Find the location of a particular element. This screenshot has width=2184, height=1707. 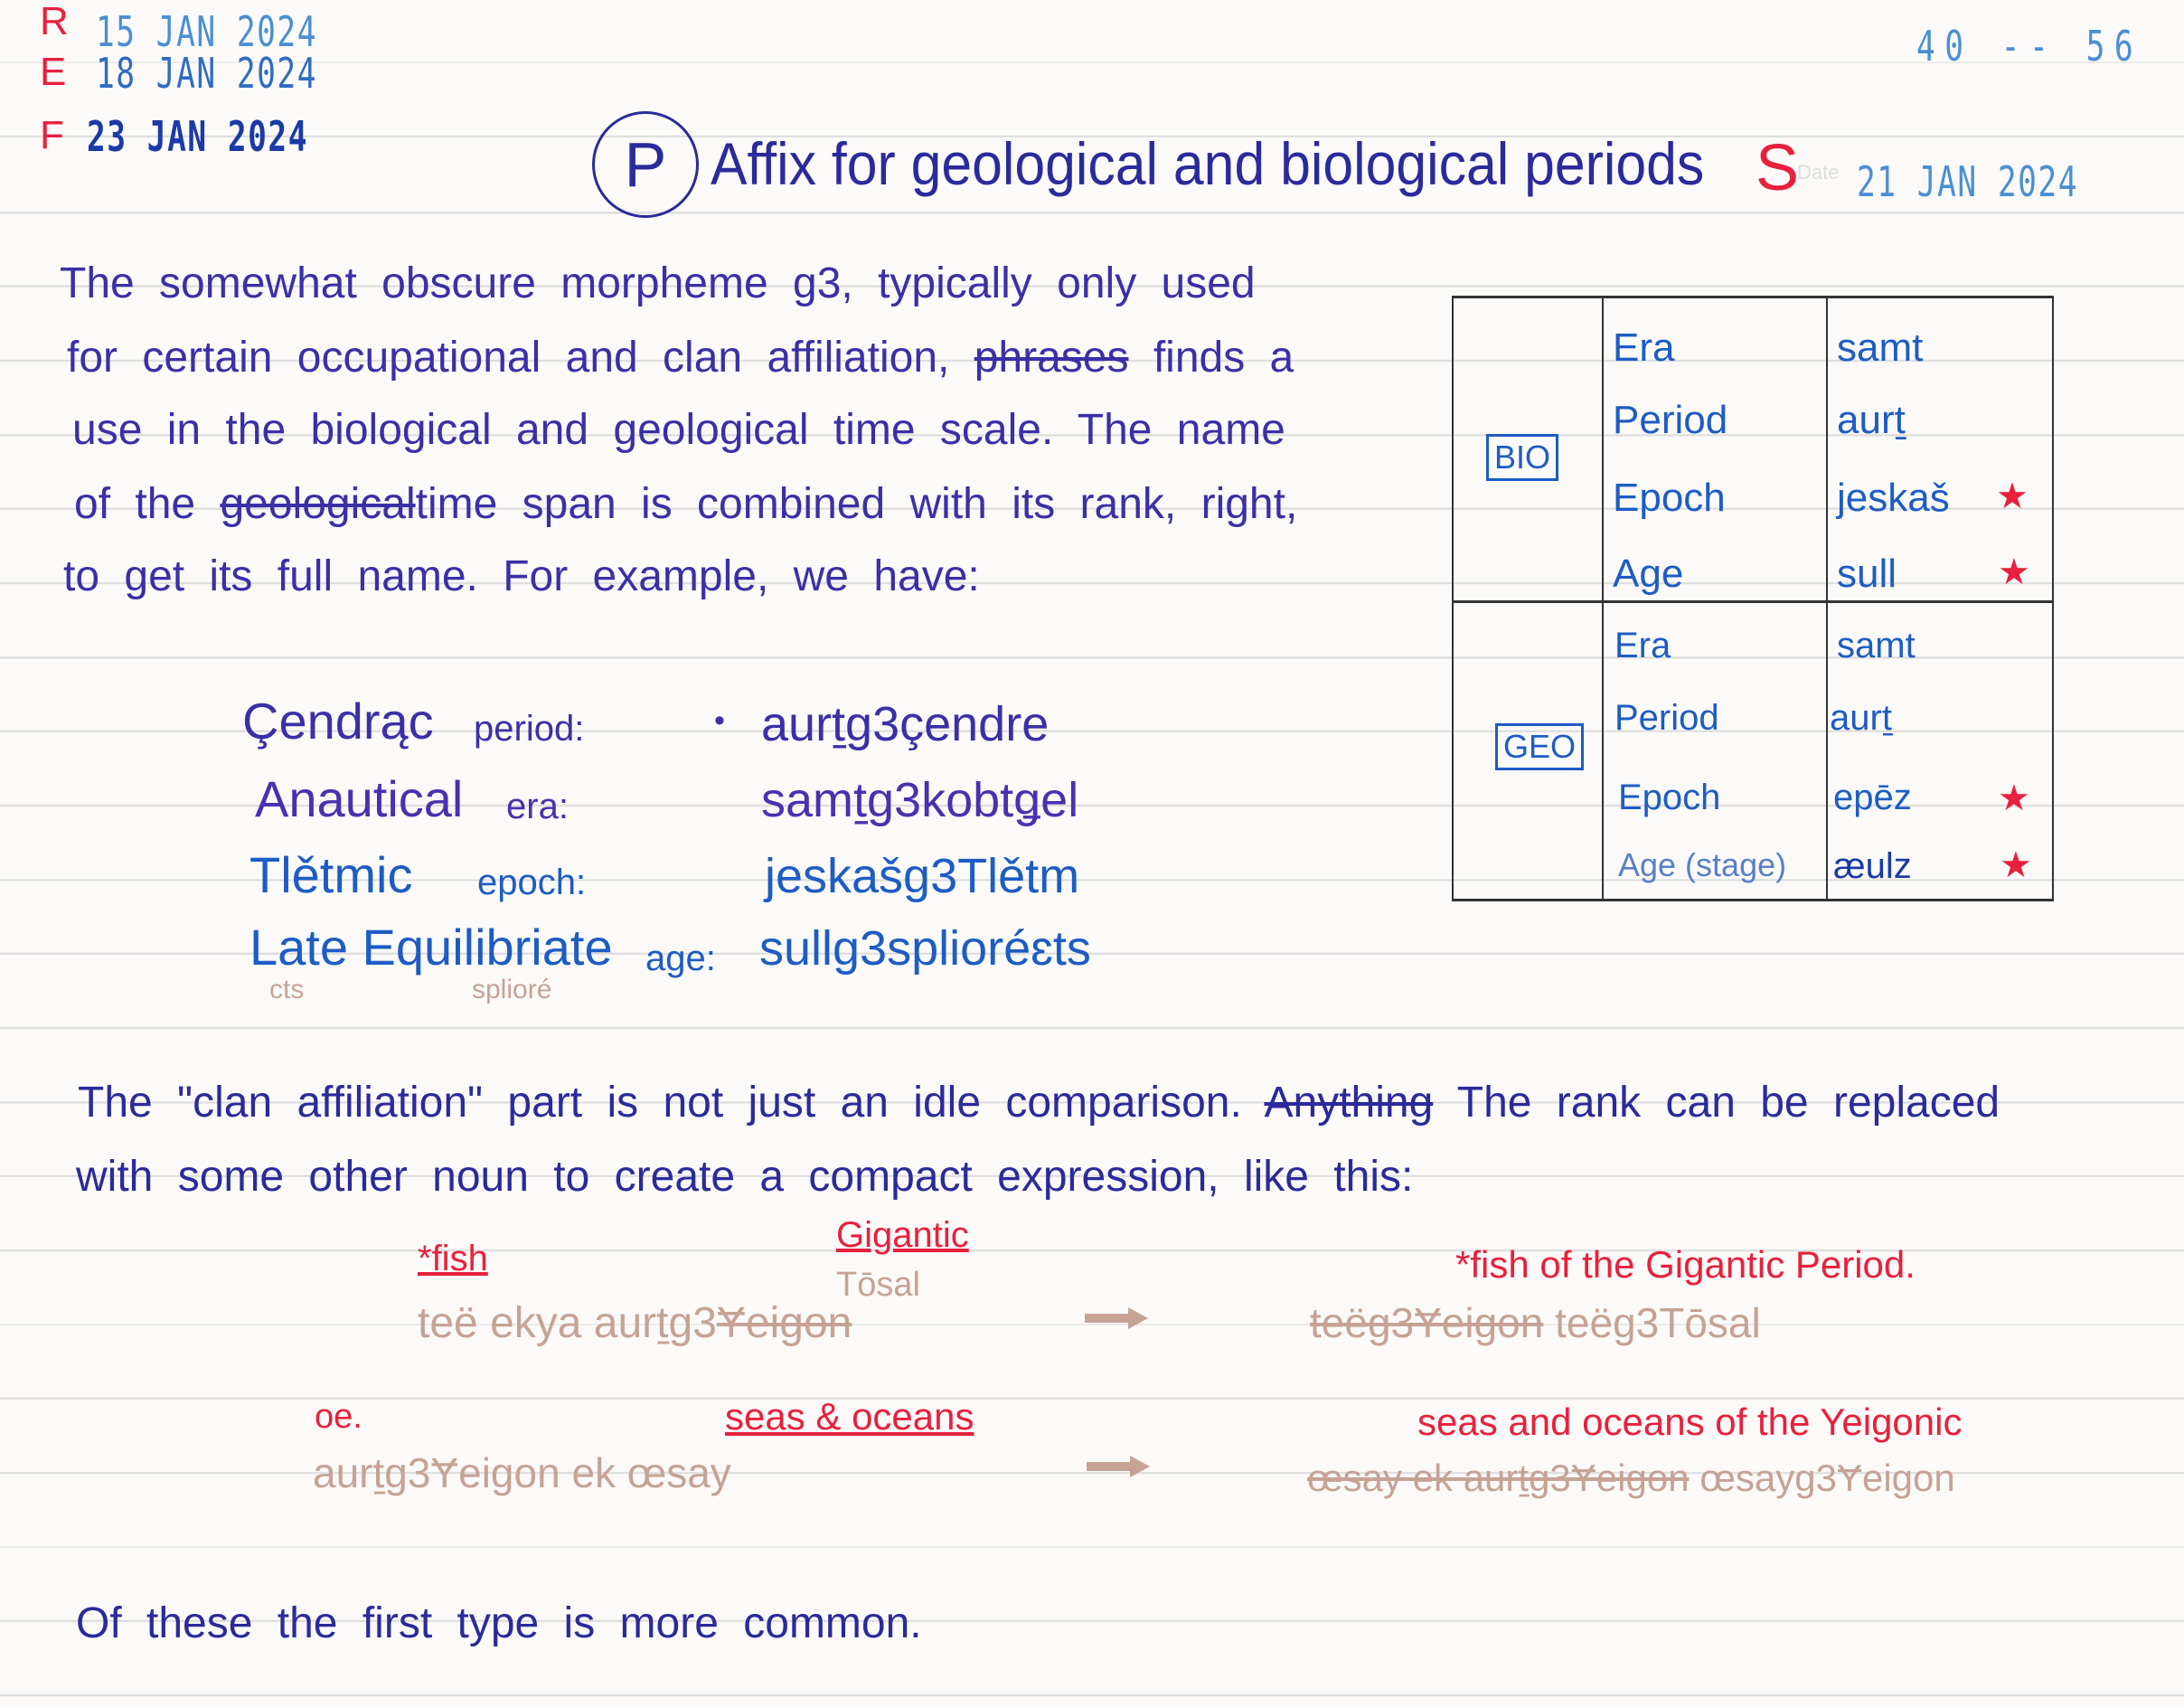

source-phrase: aurṯg3Ɏeigon ek œsay is located at coordinates (522, 1472).